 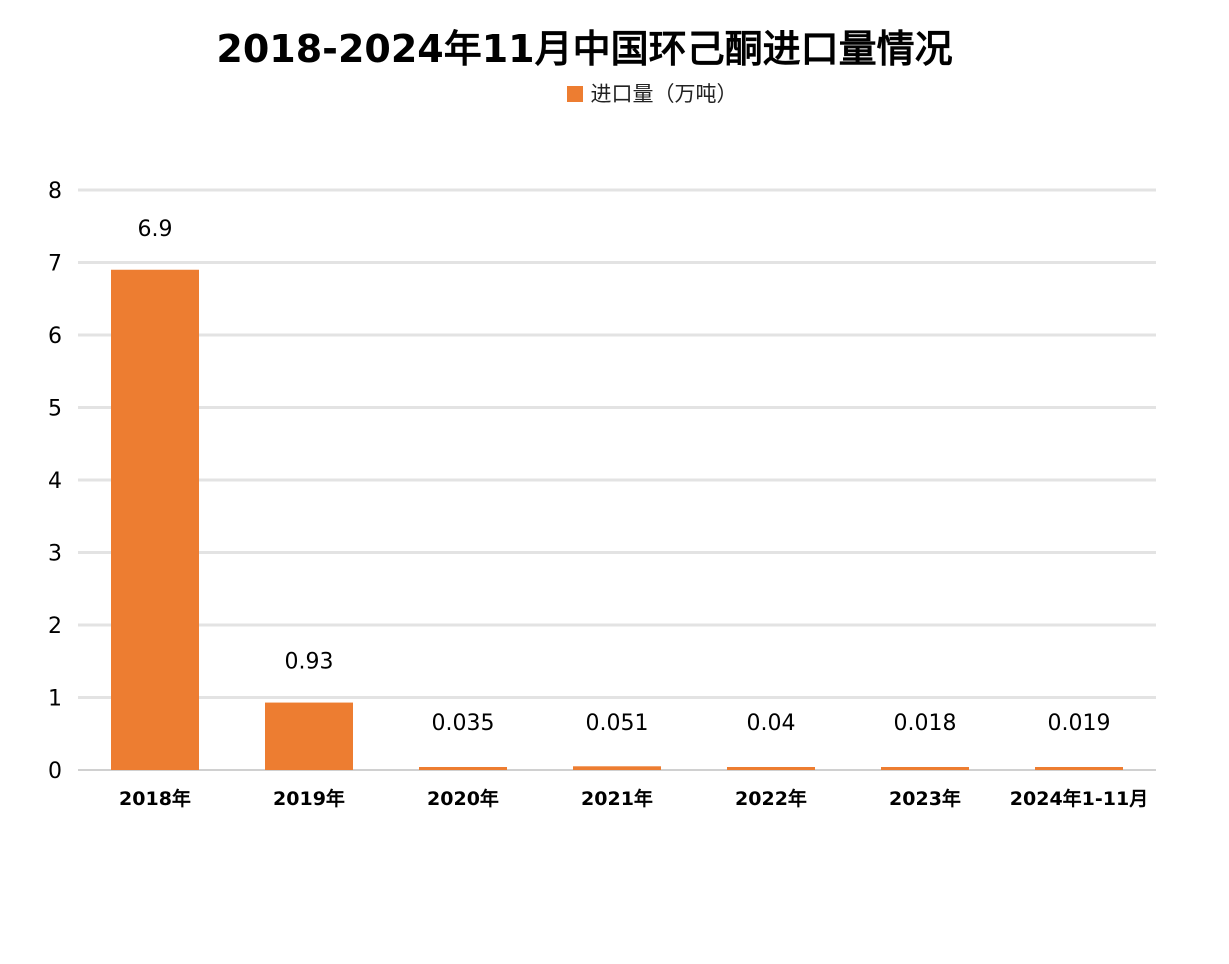 I want to click on y-tick-label: 8, so click(x=55, y=191).